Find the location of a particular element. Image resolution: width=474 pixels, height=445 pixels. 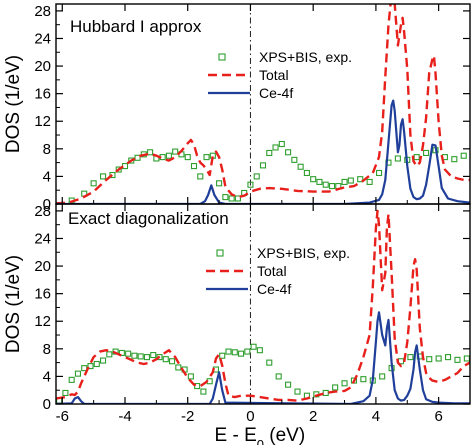

x-tick-label: 6 is located at coordinates (438, 416).